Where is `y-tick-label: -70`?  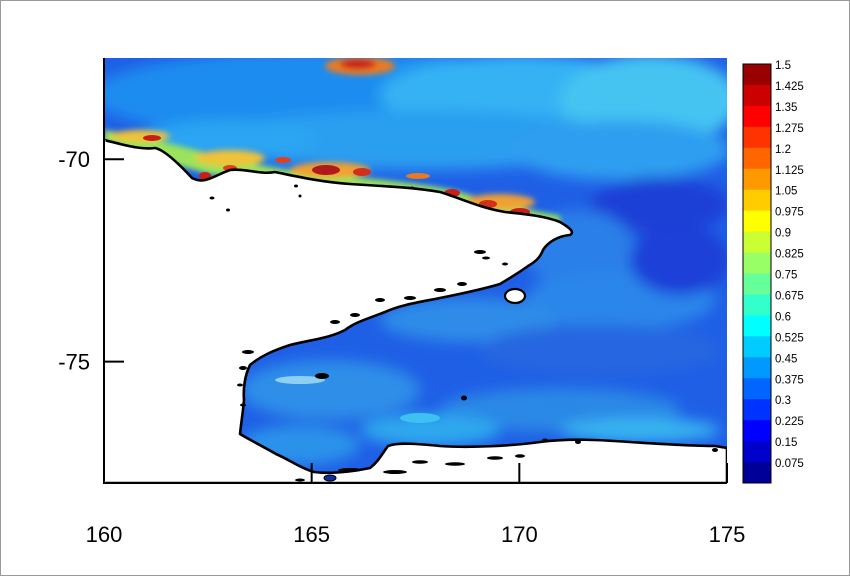
y-tick-label: -70 is located at coordinates (74, 159).